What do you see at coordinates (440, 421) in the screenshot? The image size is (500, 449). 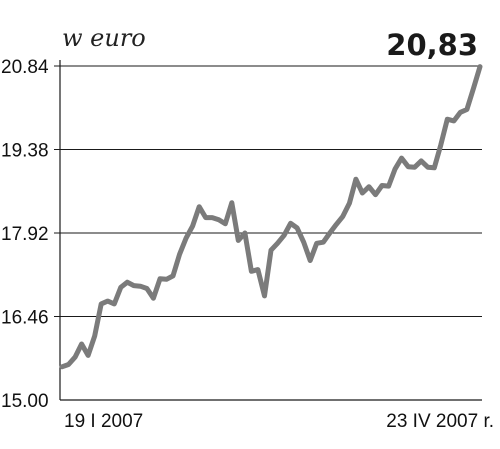 I see `x-end-date-label: 23 IV 2007 r.` at bounding box center [440, 421].